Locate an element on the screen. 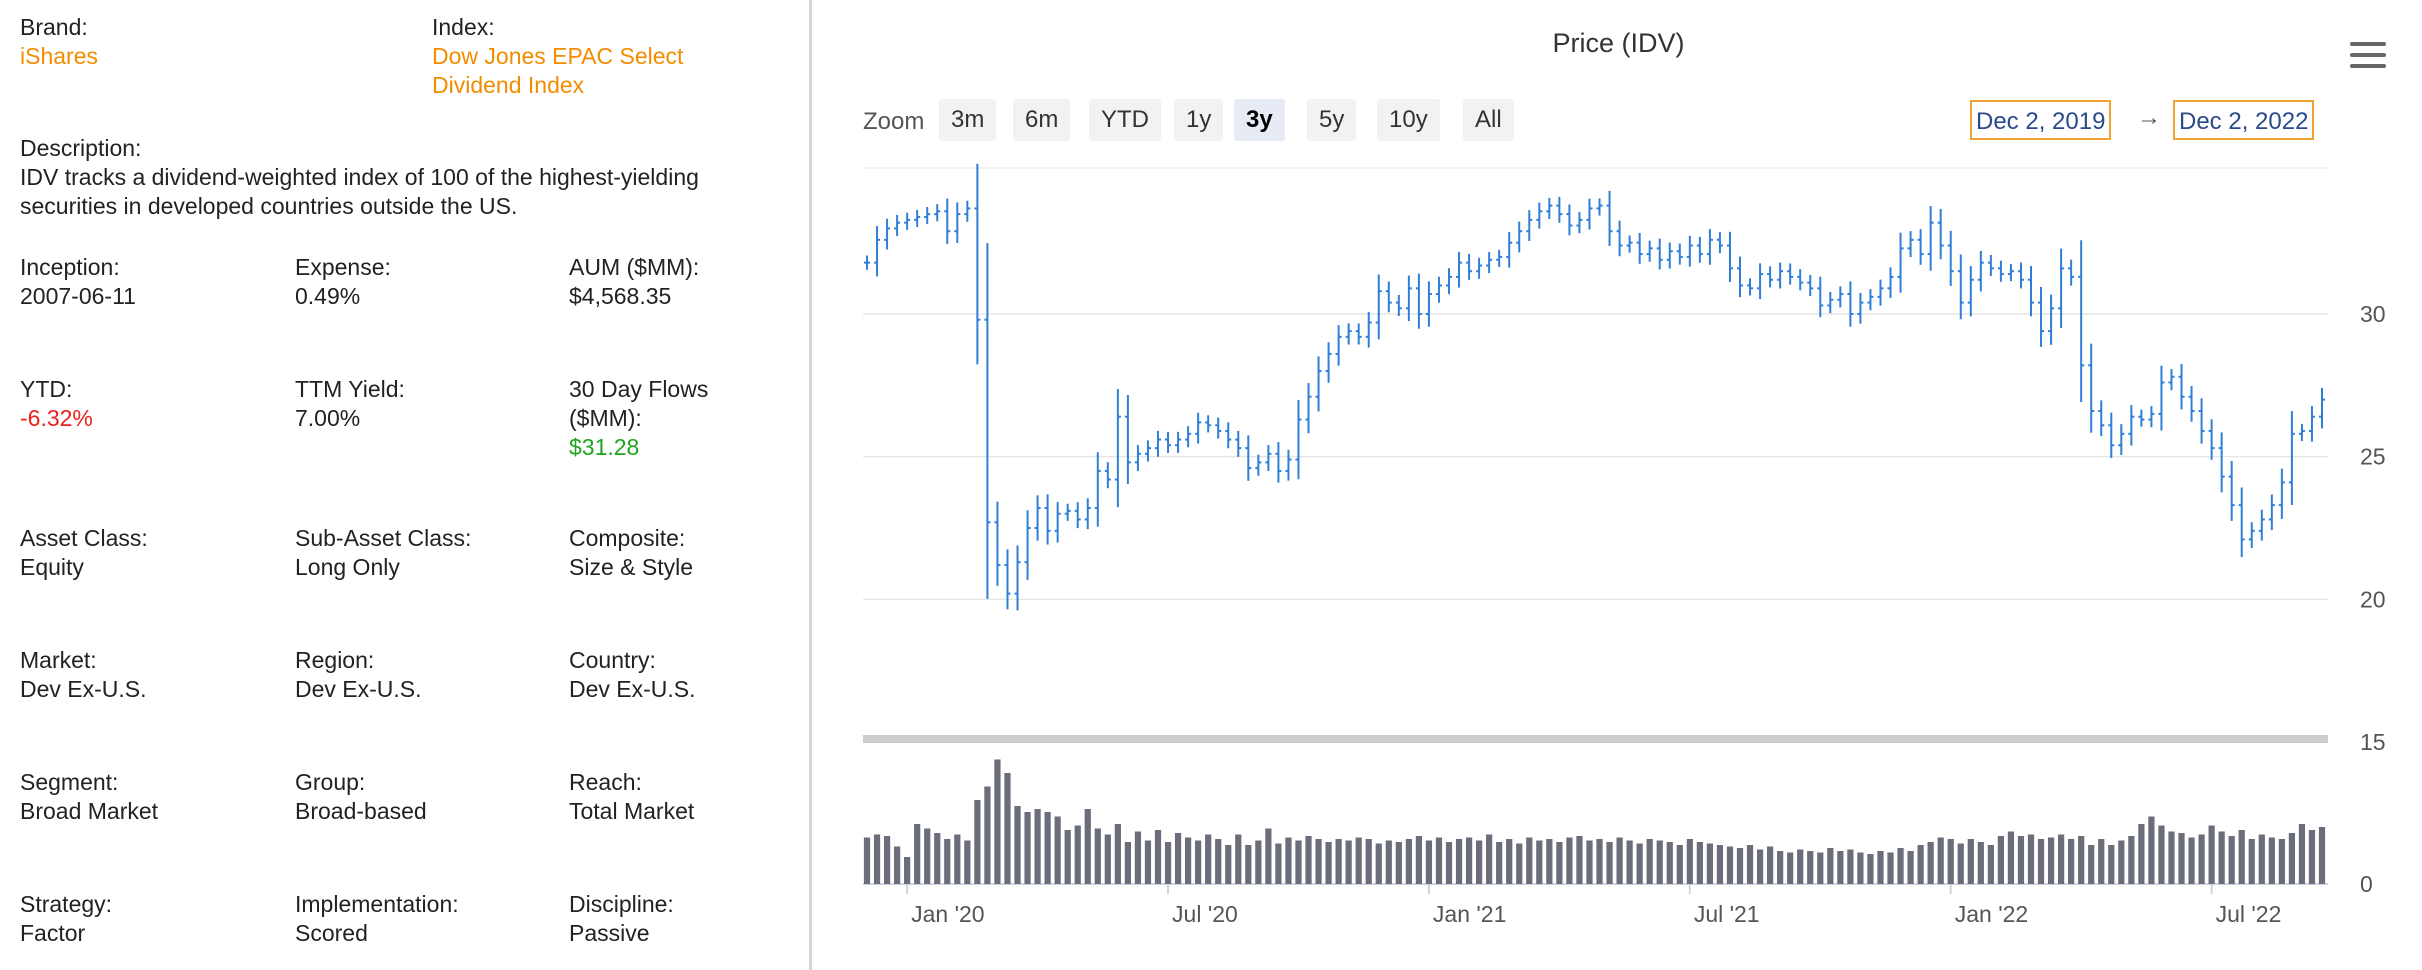  from-date-input: Dec 2, 2019 is located at coordinates (2041, 120).